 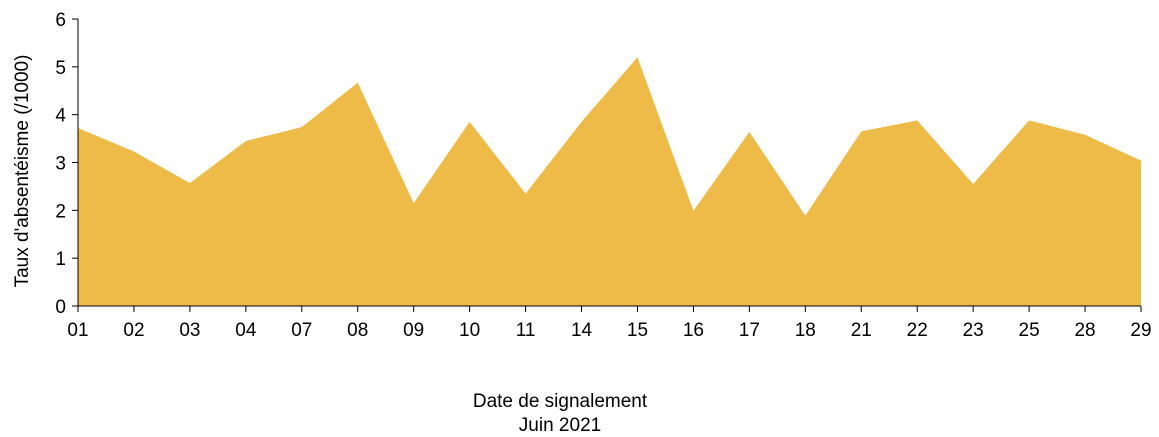 I want to click on y-ticks: 0 1 2 3 4 5 6, so click(x=66, y=164).